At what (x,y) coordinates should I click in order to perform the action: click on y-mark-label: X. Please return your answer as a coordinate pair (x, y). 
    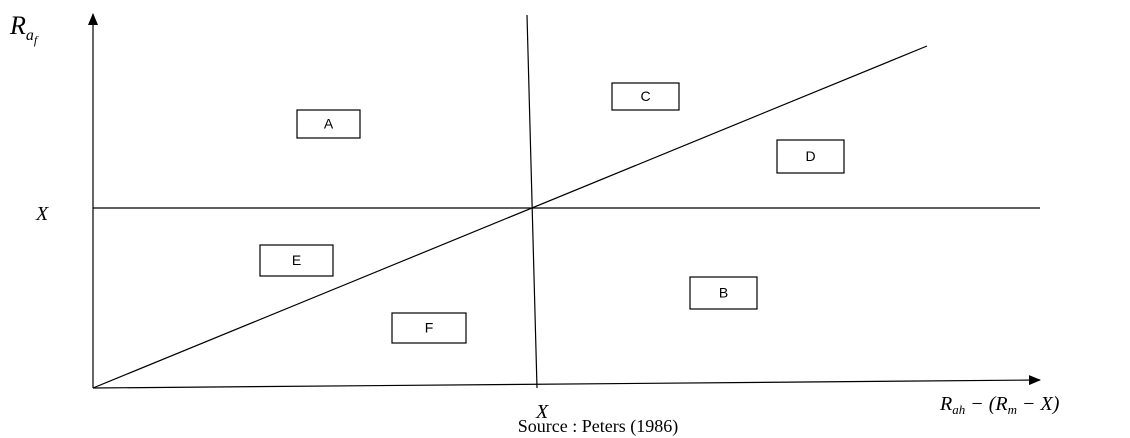
    Looking at the image, I should click on (42, 214).